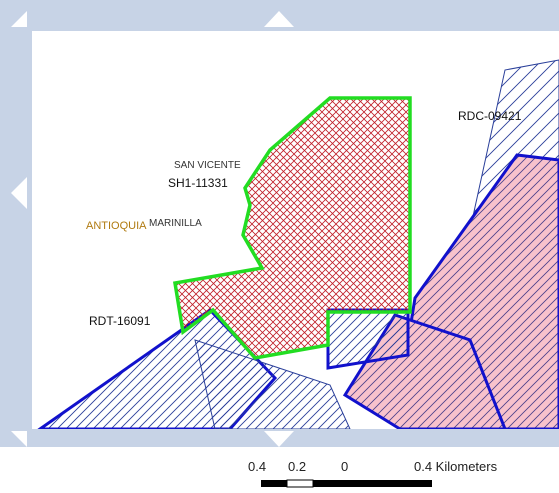 This screenshot has width=559, height=493. What do you see at coordinates (175, 223) in the screenshot?
I see `marinilla-label: MARINILLA` at bounding box center [175, 223].